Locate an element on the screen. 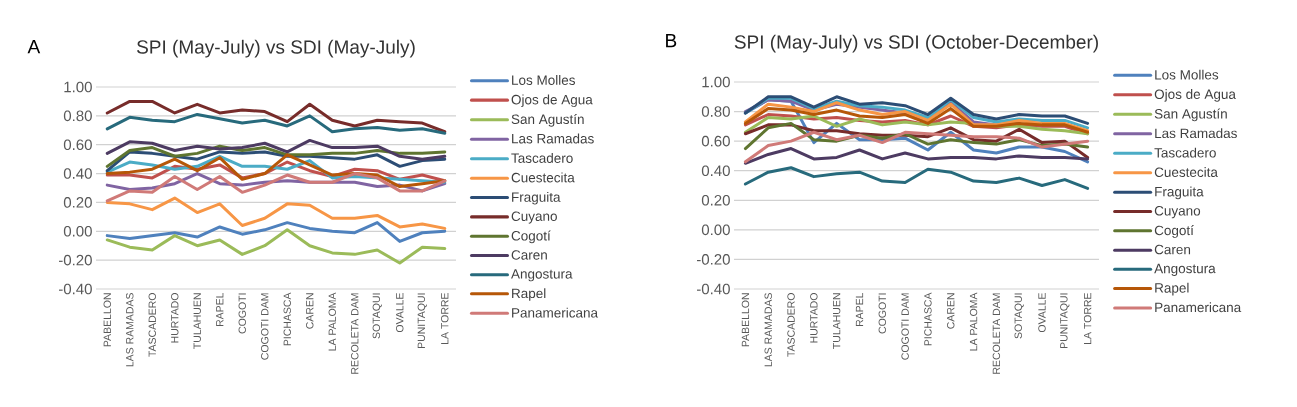 The width and height of the screenshot is (1297, 407). chart-title: SPI (May-July) vs SDI (October-December) is located at coordinates (916, 43).